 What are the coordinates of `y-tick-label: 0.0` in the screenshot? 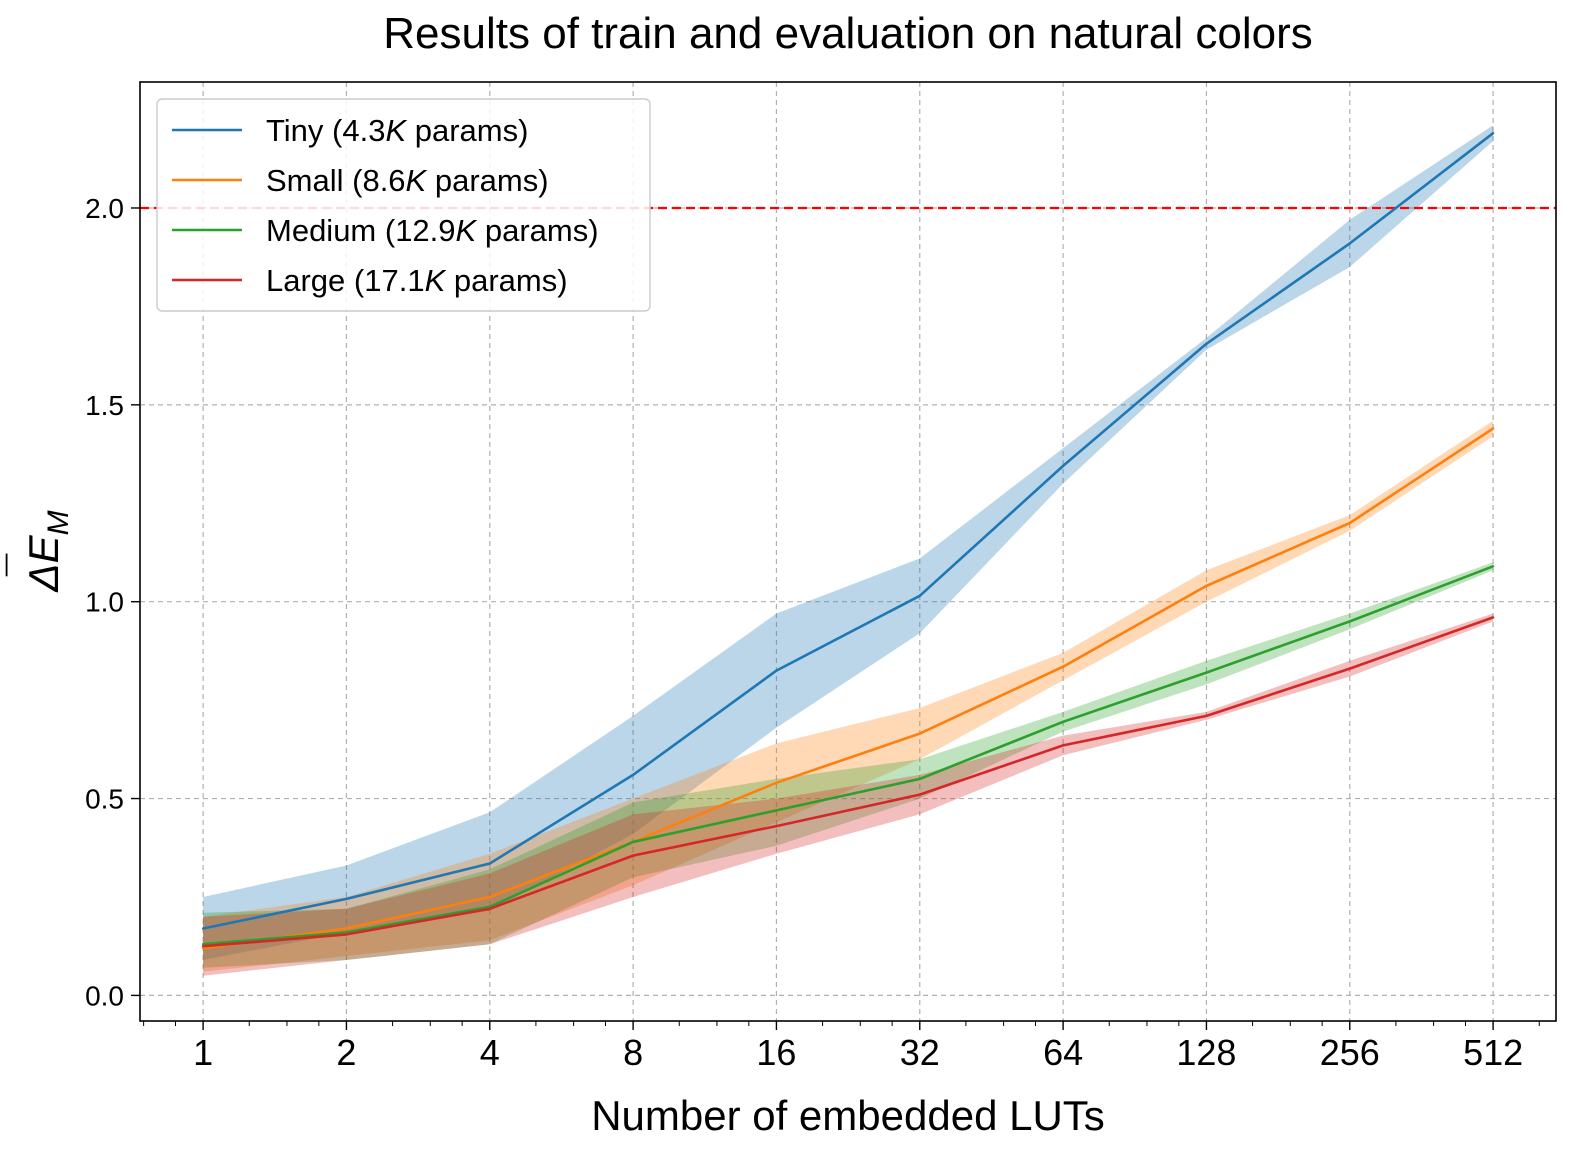 It's located at (104, 995).